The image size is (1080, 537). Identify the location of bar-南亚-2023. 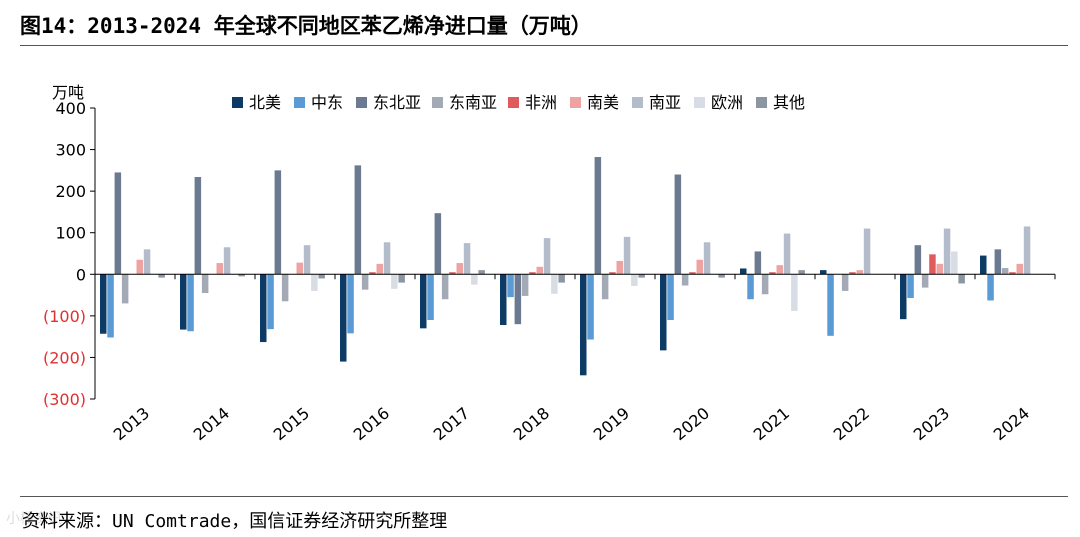
(947, 251).